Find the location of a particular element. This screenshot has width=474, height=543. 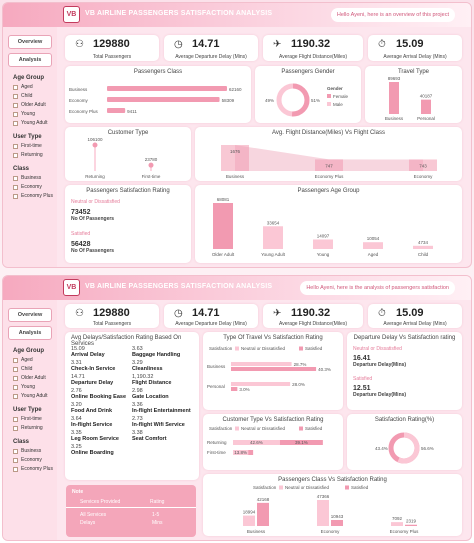

service-value: 3.63 is located at coordinates (137, 349).